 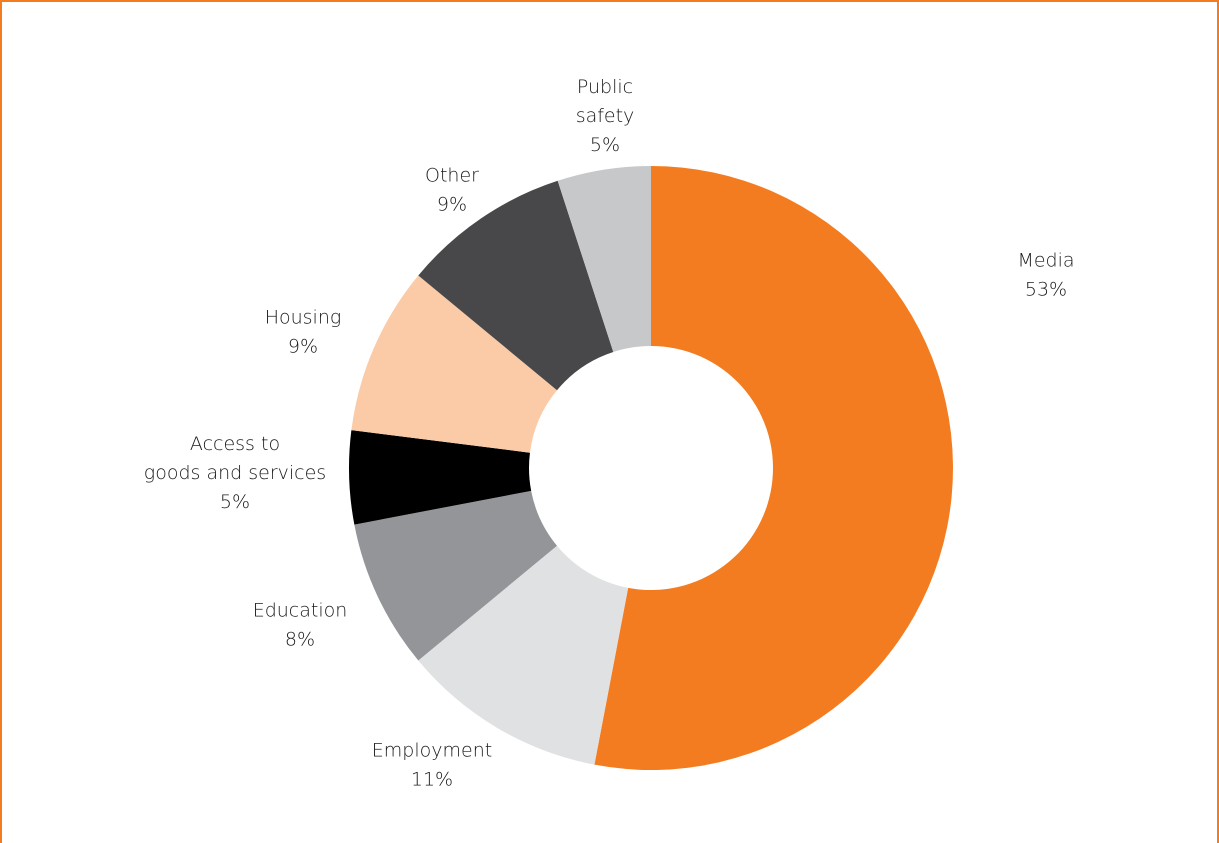 I want to click on slice-housing, so click(x=454, y=364).